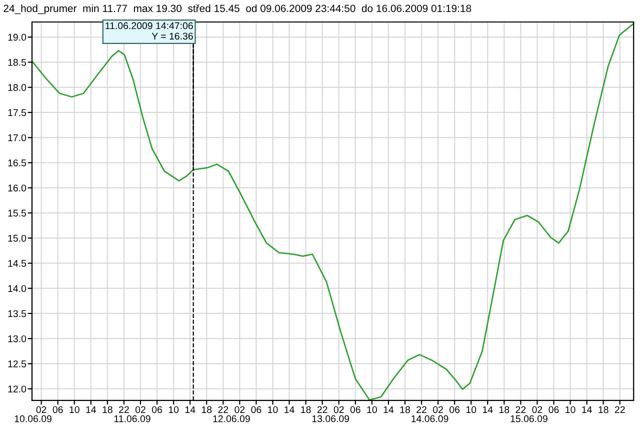 This screenshot has height=440, width=640. What do you see at coordinates (17, 364) in the screenshot?
I see `y-tick-label: 12.5` at bounding box center [17, 364].